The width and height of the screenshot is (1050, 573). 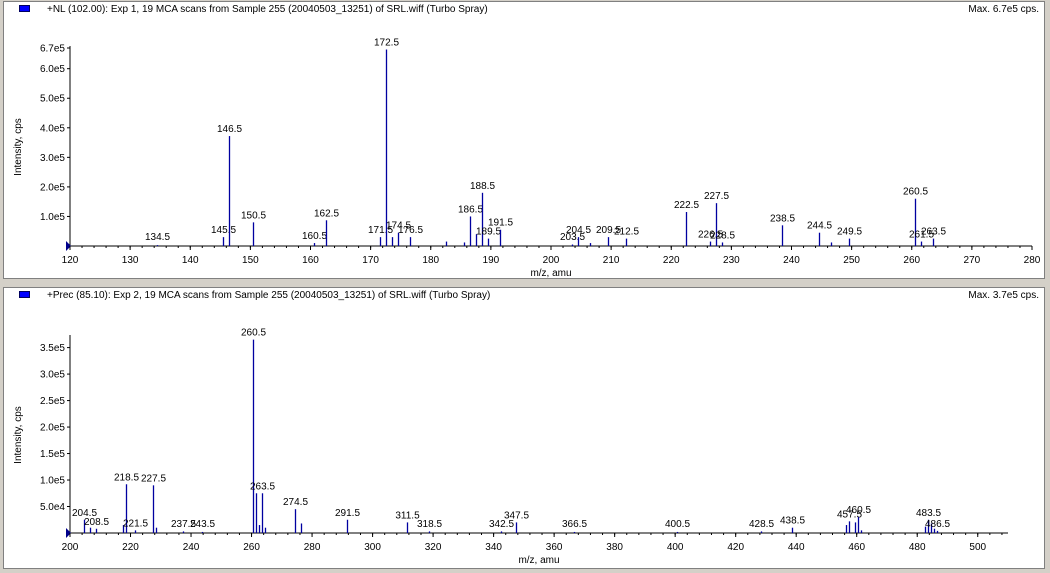 I want to click on peak-label: 176.5, so click(x=410, y=230).